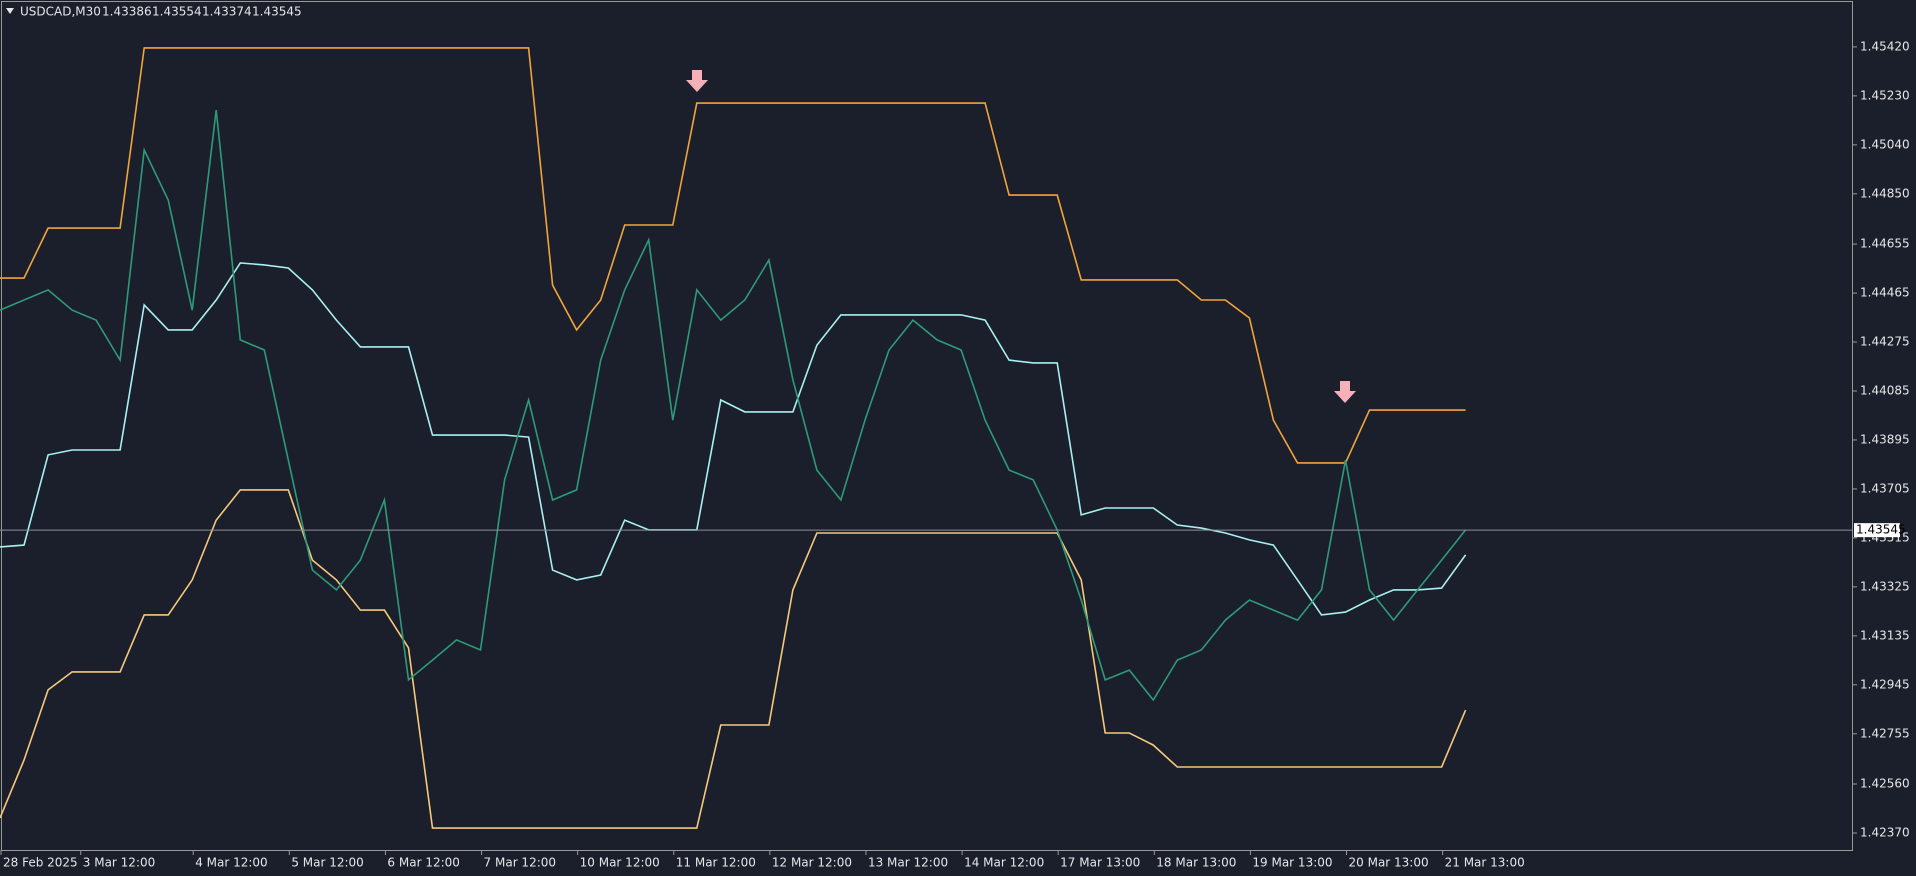  I want to click on x-tick-label: 17 Mar 13:00, so click(1100, 863).